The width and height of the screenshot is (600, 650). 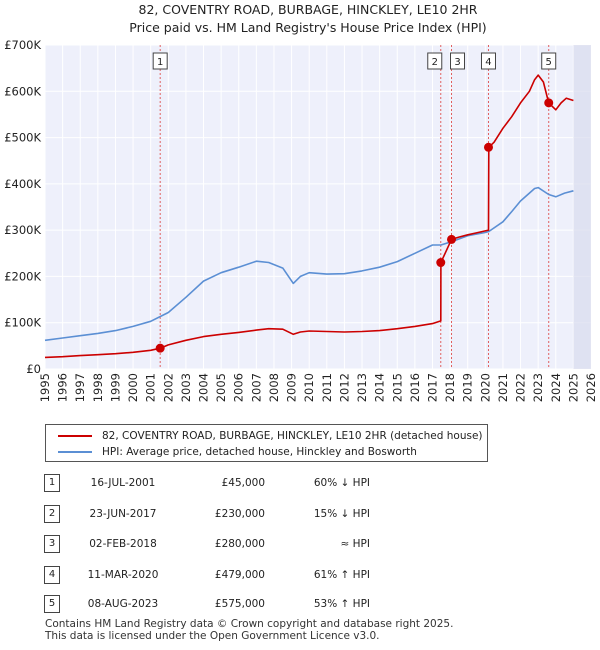 What do you see at coordinates (292, 387) in the screenshot?
I see `x-tick-label: 2009` at bounding box center [292, 387].